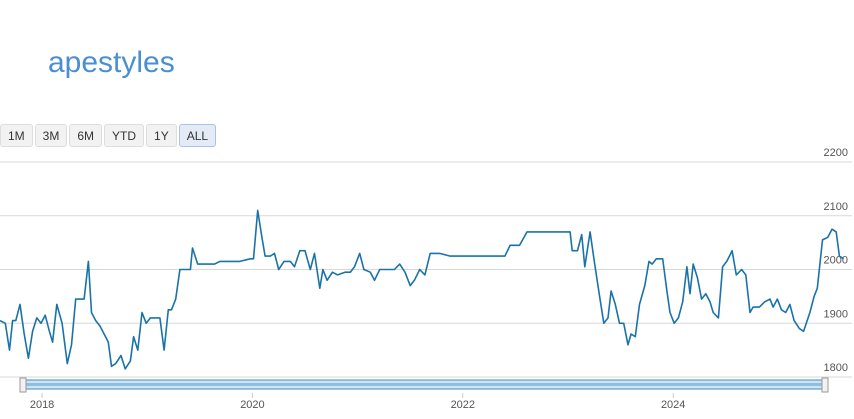 This screenshot has width=854, height=419. What do you see at coordinates (836, 153) in the screenshot?
I see `y-tick-label: 2200` at bounding box center [836, 153].